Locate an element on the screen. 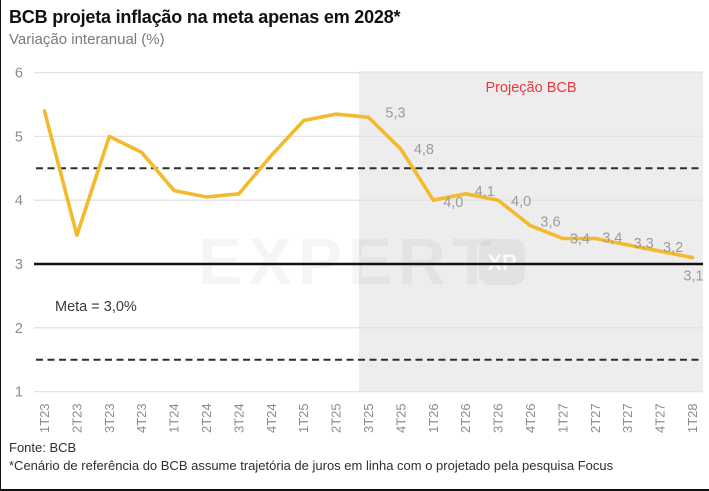 The height and width of the screenshot is (491, 709). data-point-label: 3,1 is located at coordinates (693, 277).